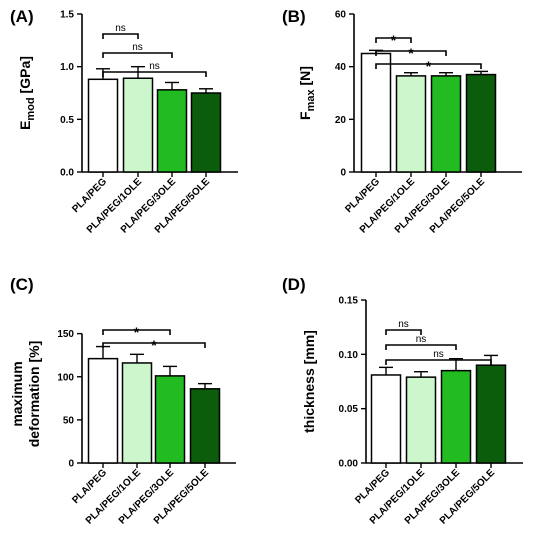  What do you see at coordinates (65, 377) in the screenshot?
I see `y-tick-label: 100` at bounding box center [65, 377].